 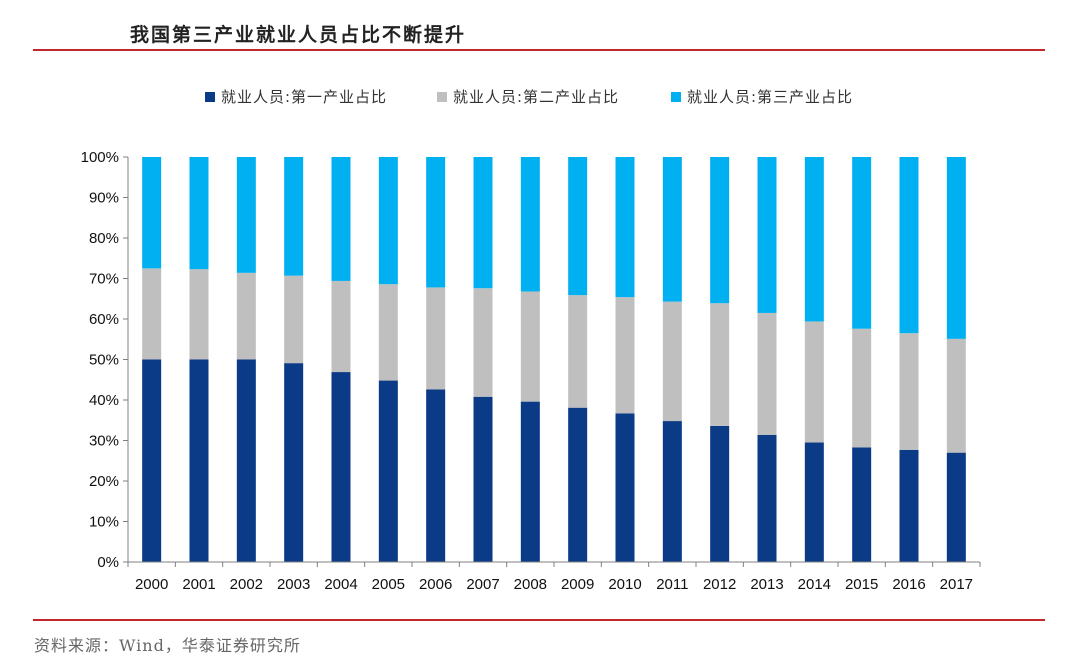 I want to click on y-tick-label: 90%, so click(x=104, y=198).